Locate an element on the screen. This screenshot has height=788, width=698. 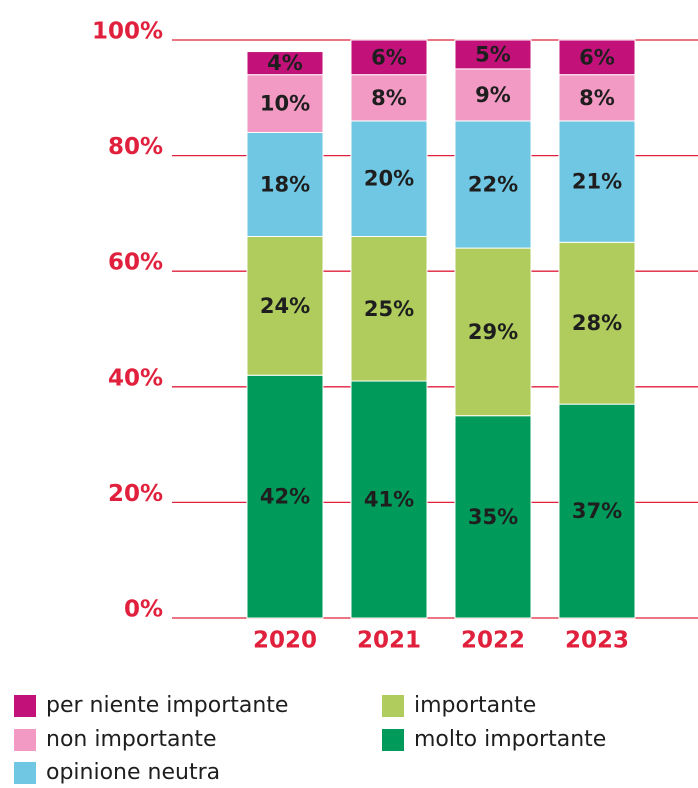
data-label: 21% is located at coordinates (597, 182).